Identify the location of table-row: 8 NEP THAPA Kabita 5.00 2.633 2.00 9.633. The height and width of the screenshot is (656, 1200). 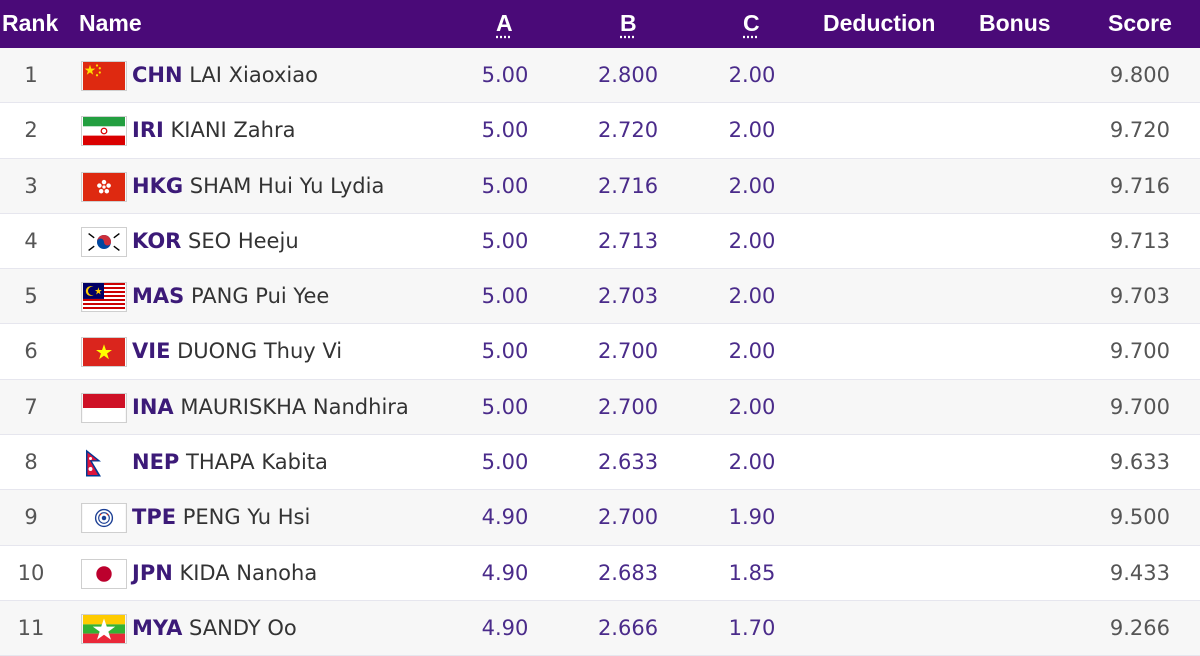
(600, 463).